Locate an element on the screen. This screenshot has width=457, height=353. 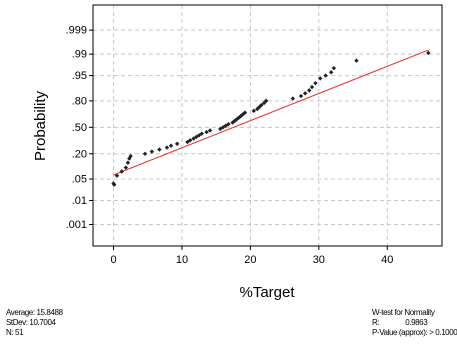
r-label: R: is located at coordinates (376, 322).